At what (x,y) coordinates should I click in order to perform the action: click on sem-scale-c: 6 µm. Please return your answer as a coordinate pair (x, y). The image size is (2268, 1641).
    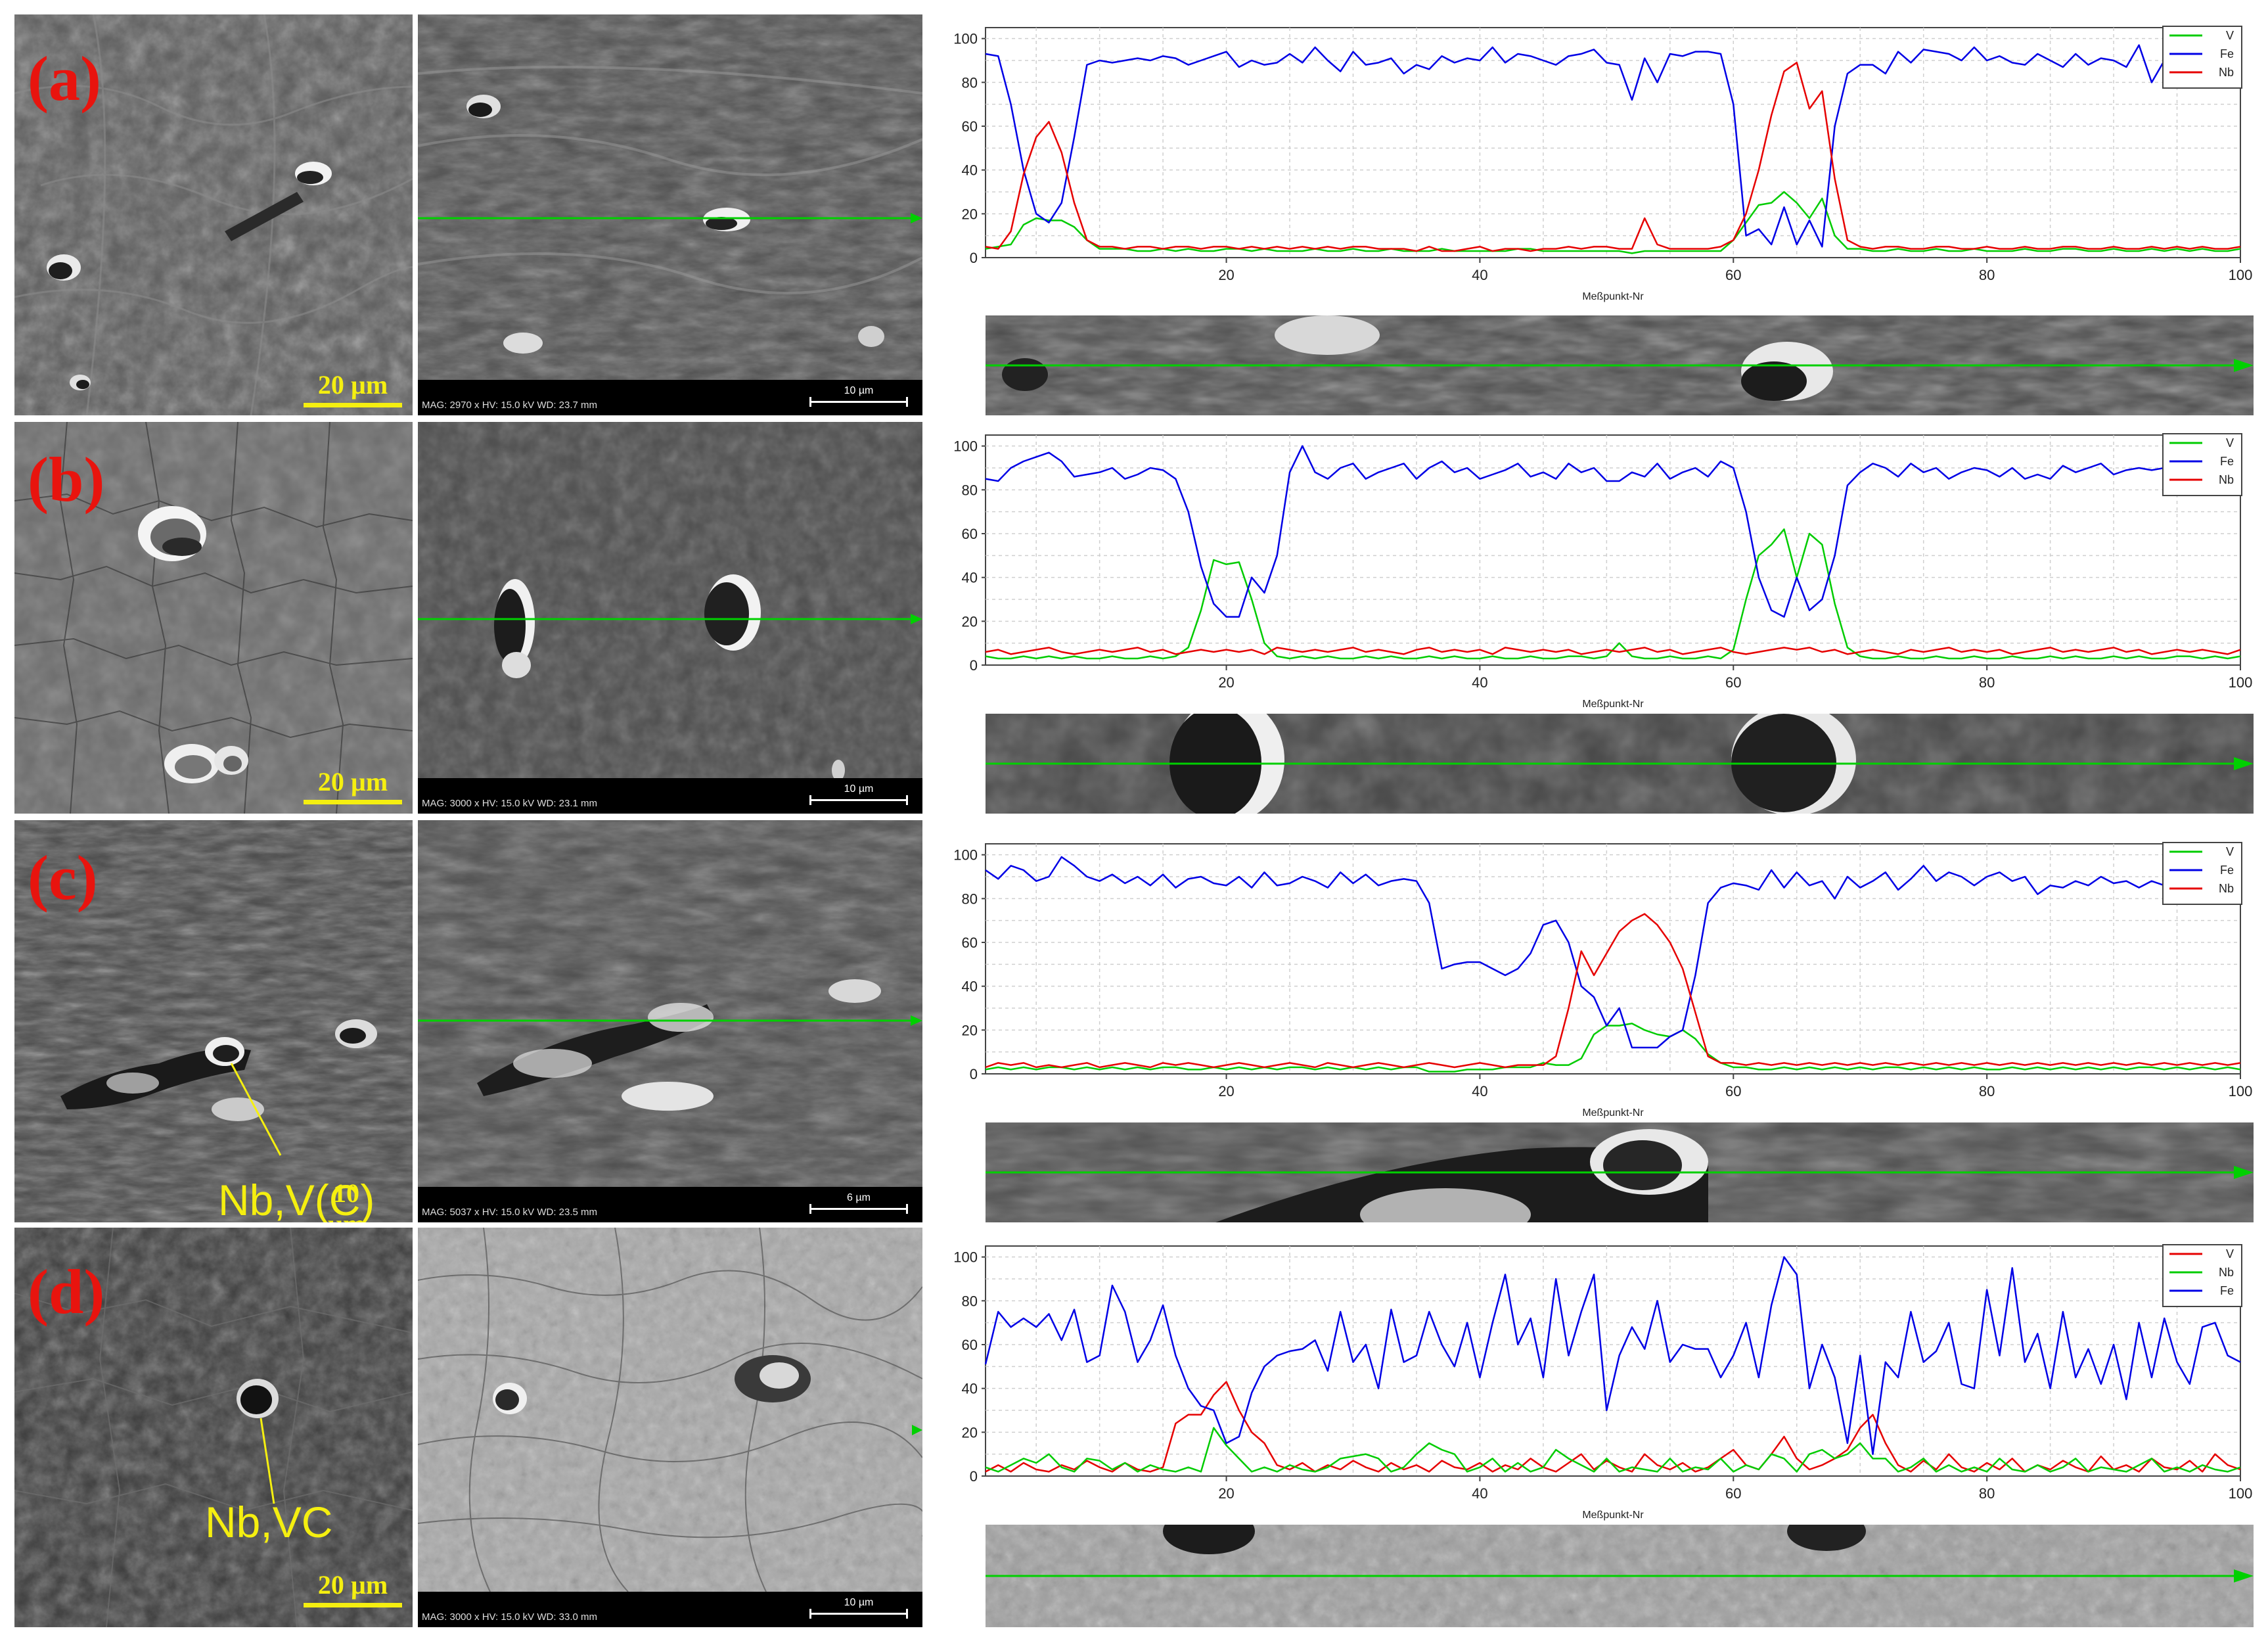
    Looking at the image, I should click on (858, 1203).